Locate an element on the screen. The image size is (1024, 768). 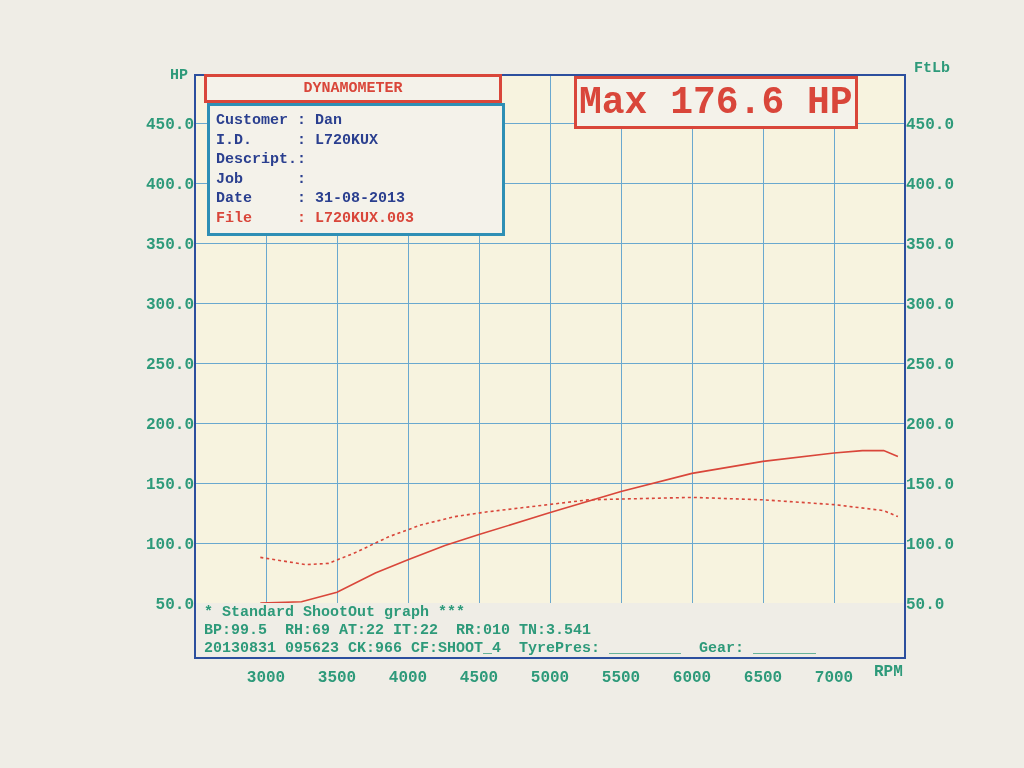
y2-tick-label: 400.0 is located at coordinates (930, 184).